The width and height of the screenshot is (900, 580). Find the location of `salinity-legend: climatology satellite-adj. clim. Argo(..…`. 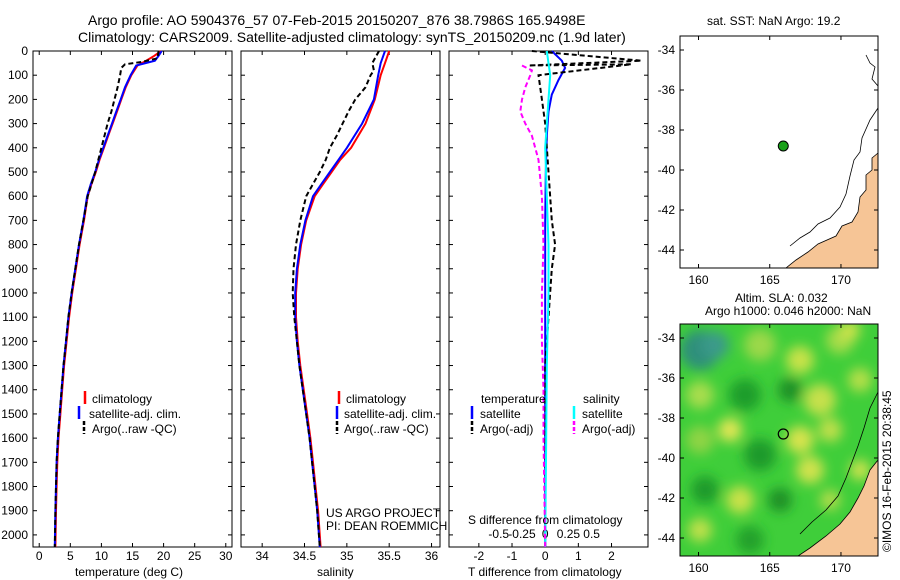

salinity-legend: climatology satellite-adj. clim. Argo(..… is located at coordinates (385, 413).